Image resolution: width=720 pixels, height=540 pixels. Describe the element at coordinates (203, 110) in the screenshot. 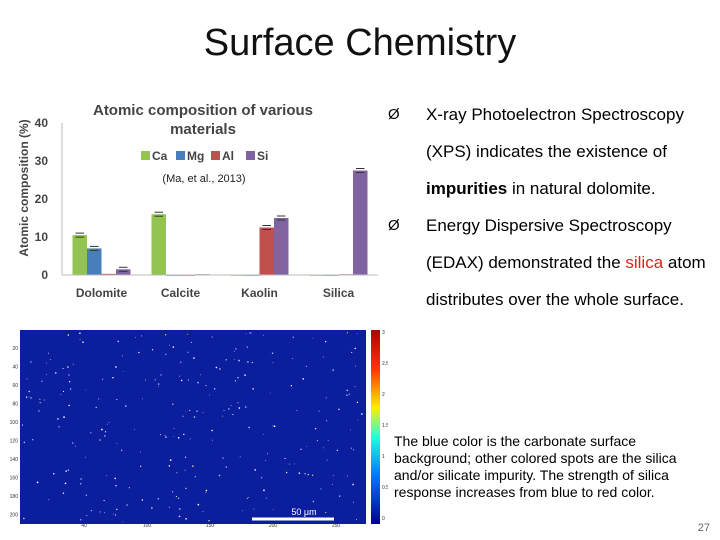

I see `chart-title-line-1: Atomic composition of various` at that location.